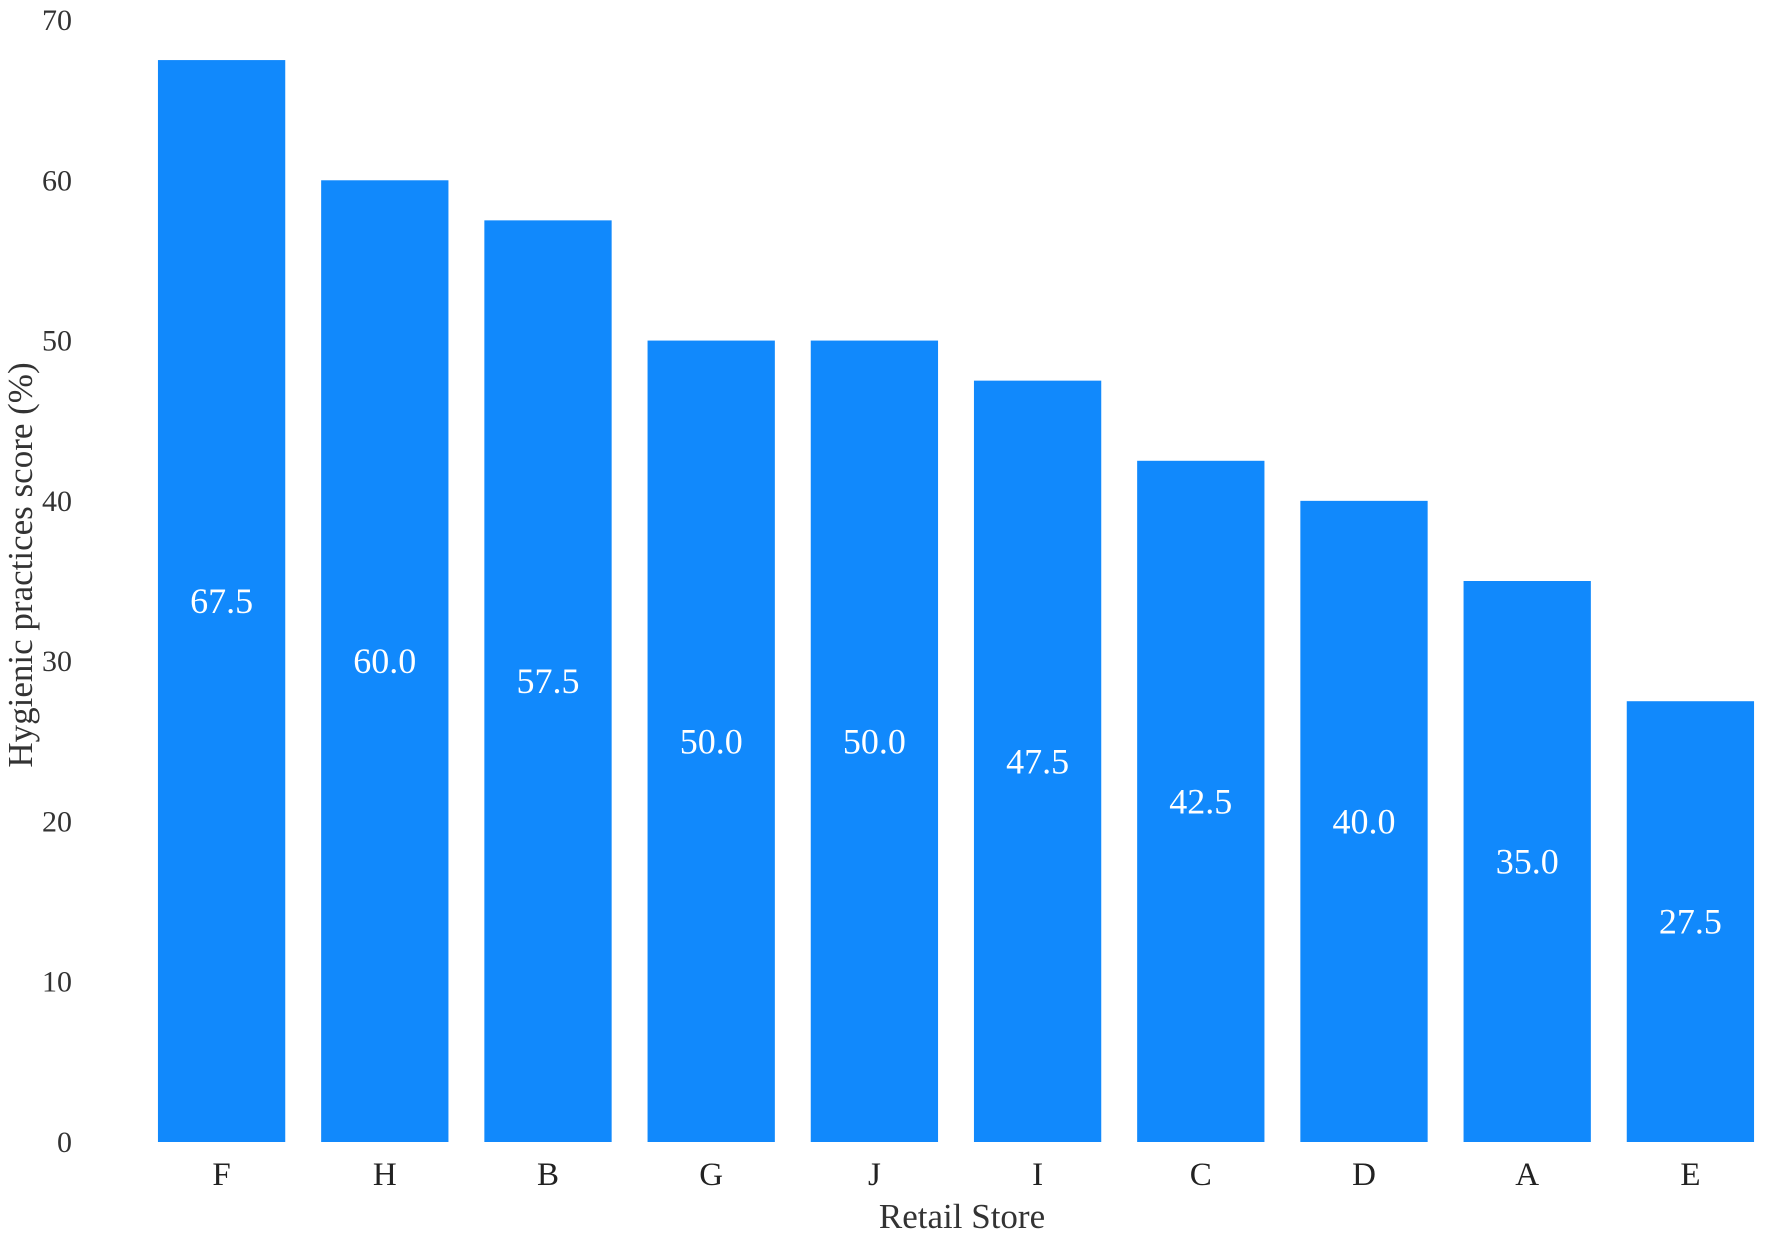 This screenshot has width=1772, height=1238. Describe the element at coordinates (57, 661) in the screenshot. I see `y-tick-label: 30` at that location.